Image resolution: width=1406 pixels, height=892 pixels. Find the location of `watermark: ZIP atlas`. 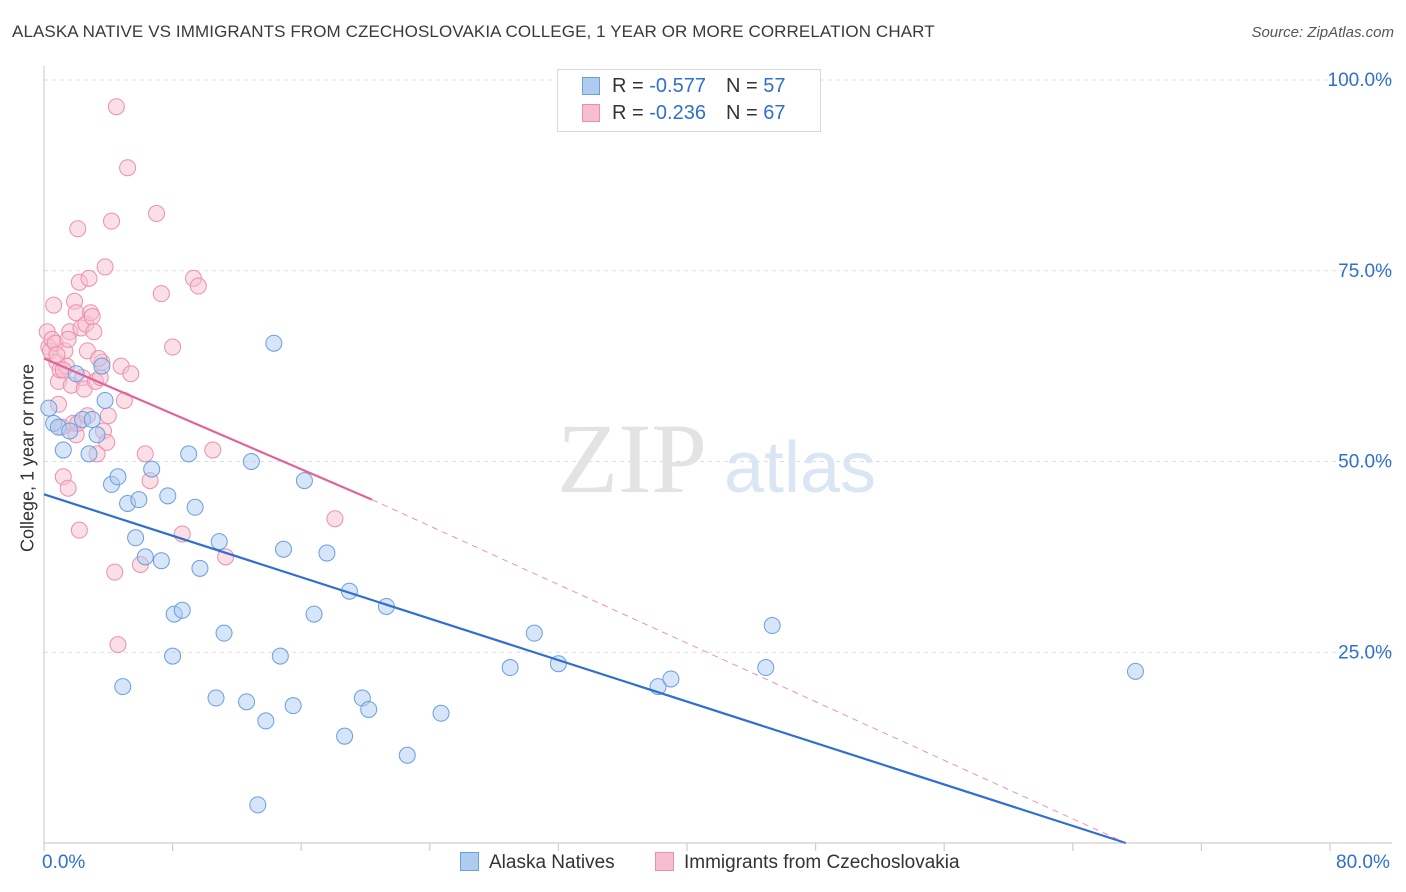

watermark: ZIP atlas is located at coordinates (716, 458).